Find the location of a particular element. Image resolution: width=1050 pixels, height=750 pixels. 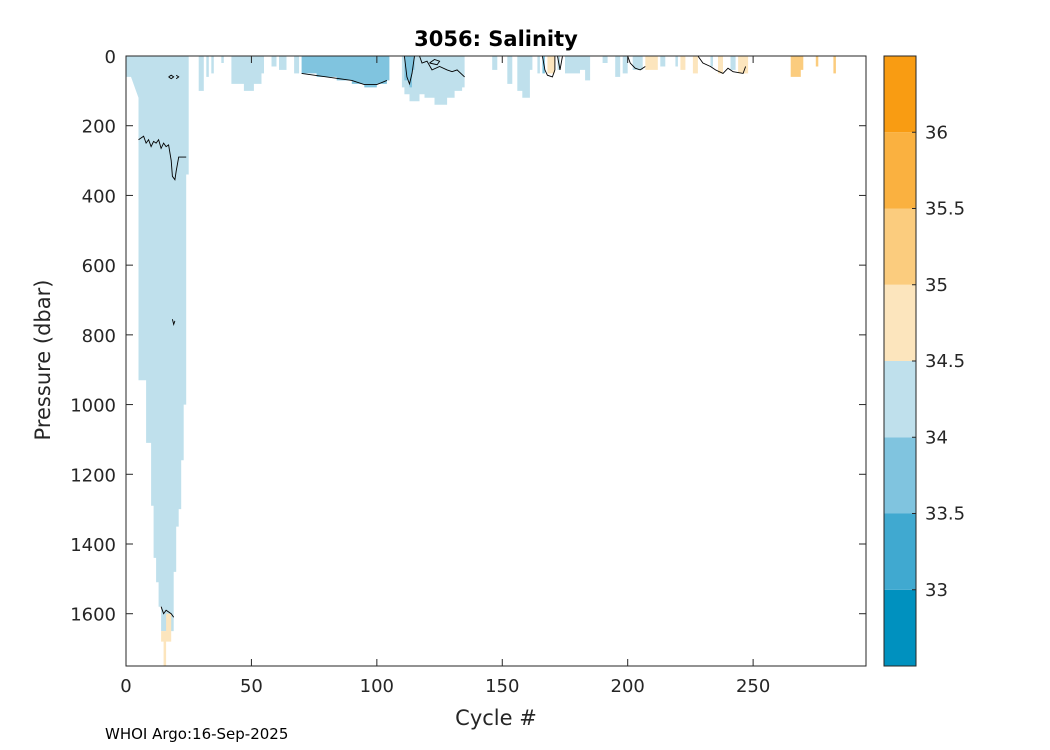

colorbar-label-34.5: 34.5 is located at coordinates (945, 361).